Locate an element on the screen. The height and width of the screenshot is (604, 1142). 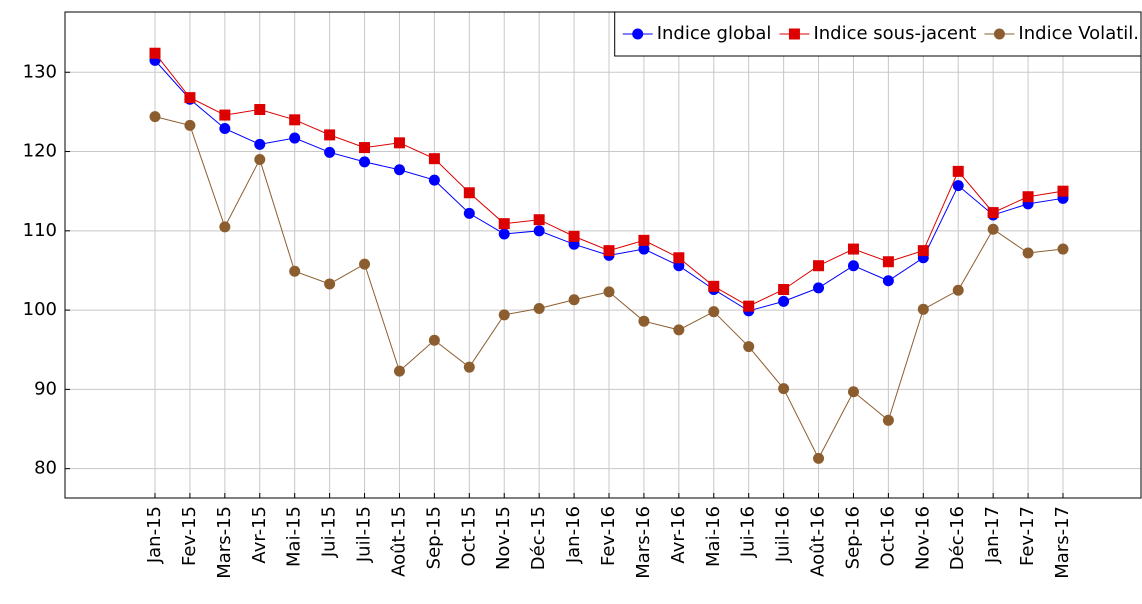
x-tick-label: Mars-16 is located at coordinates (643, 542).